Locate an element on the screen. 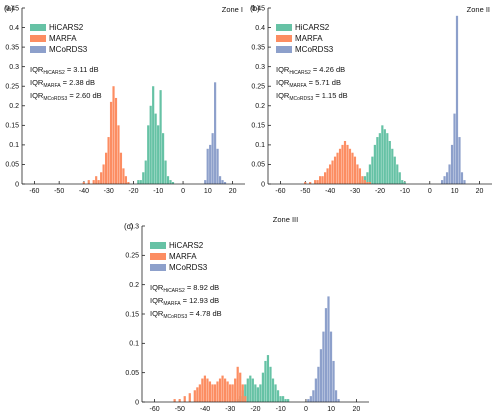 This screenshot has width=500, height=414. panel-label: (b) is located at coordinates (255, 8).